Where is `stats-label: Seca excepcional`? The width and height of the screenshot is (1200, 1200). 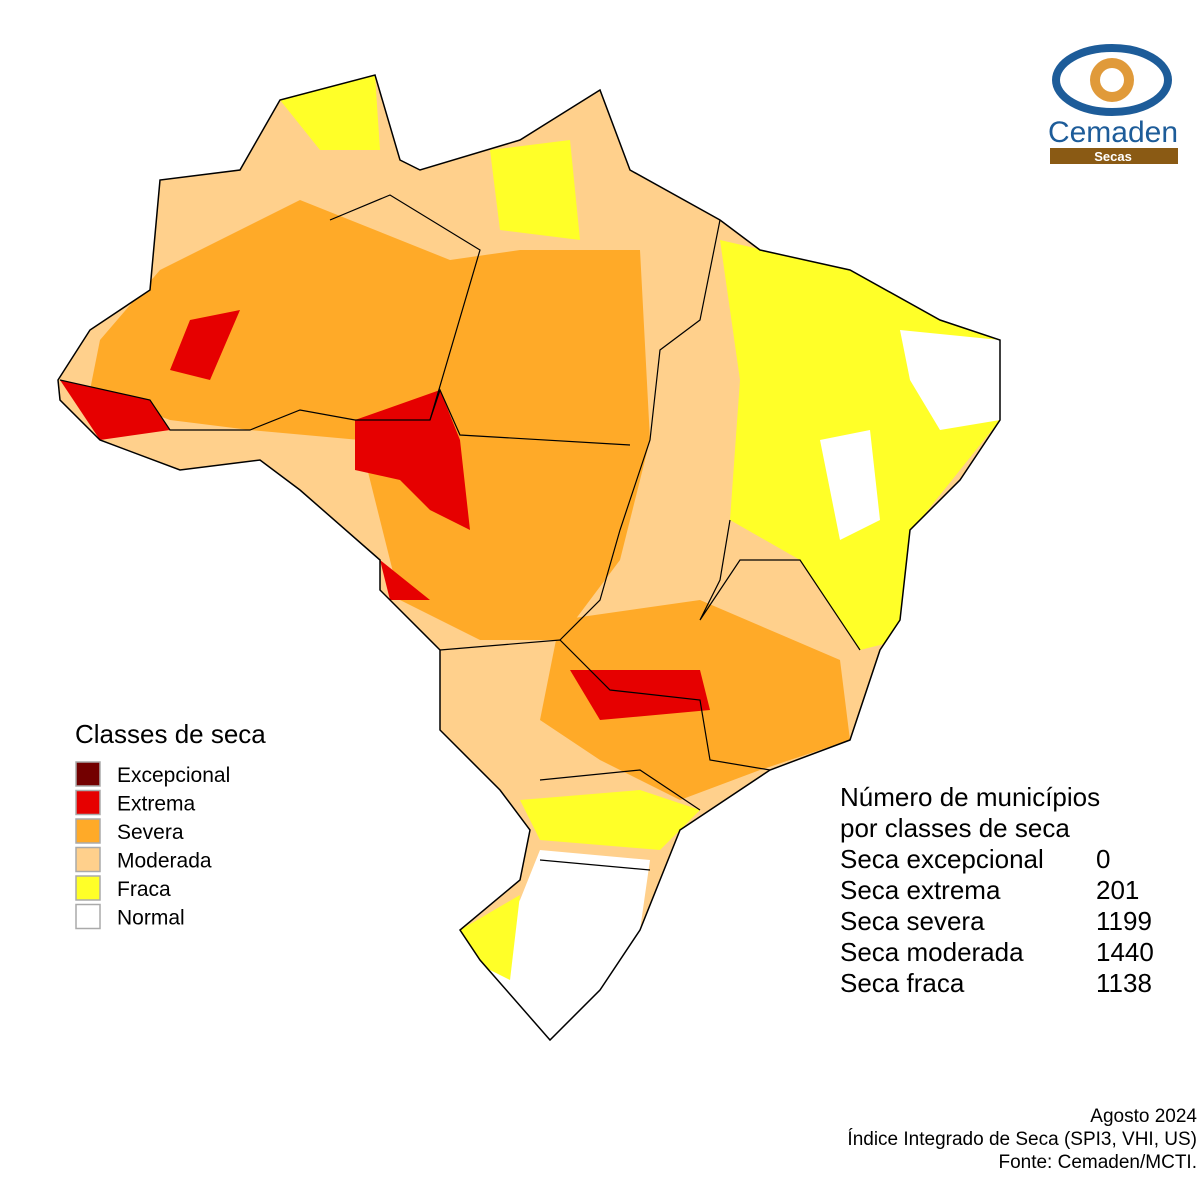
stats-label: Seca excepcional is located at coordinates (942, 859).